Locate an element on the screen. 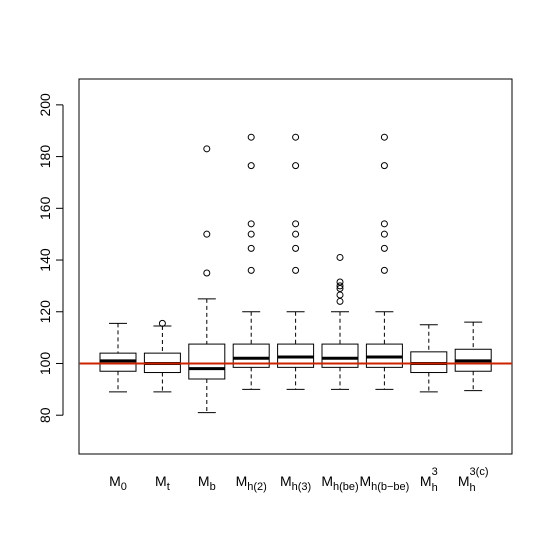 The image size is (552, 551). x-tick-label: Mh(2) is located at coordinates (251, 483).